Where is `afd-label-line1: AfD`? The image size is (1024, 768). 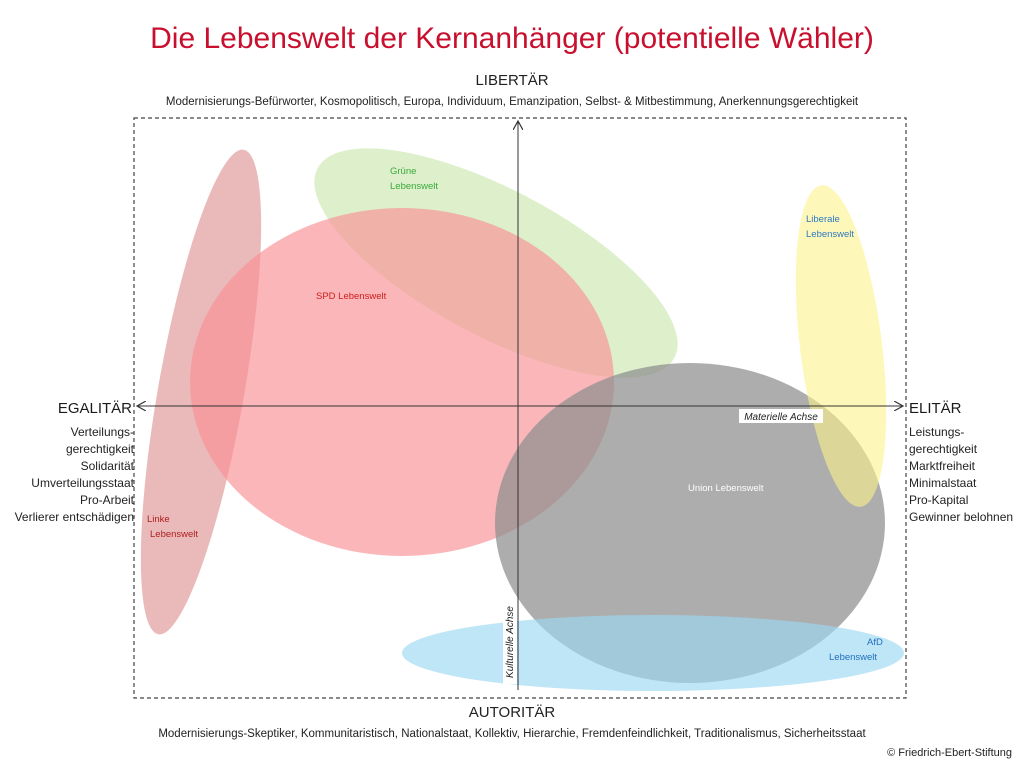
afd-label-line1: AfD is located at coordinates (875, 642).